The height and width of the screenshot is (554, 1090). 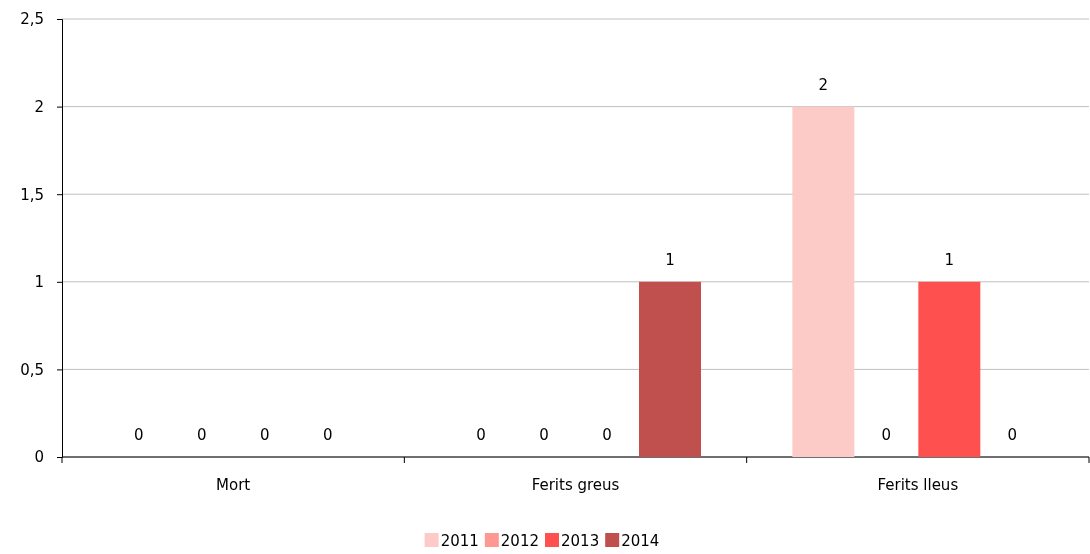 I want to click on data-label: 2, so click(x=823, y=84).